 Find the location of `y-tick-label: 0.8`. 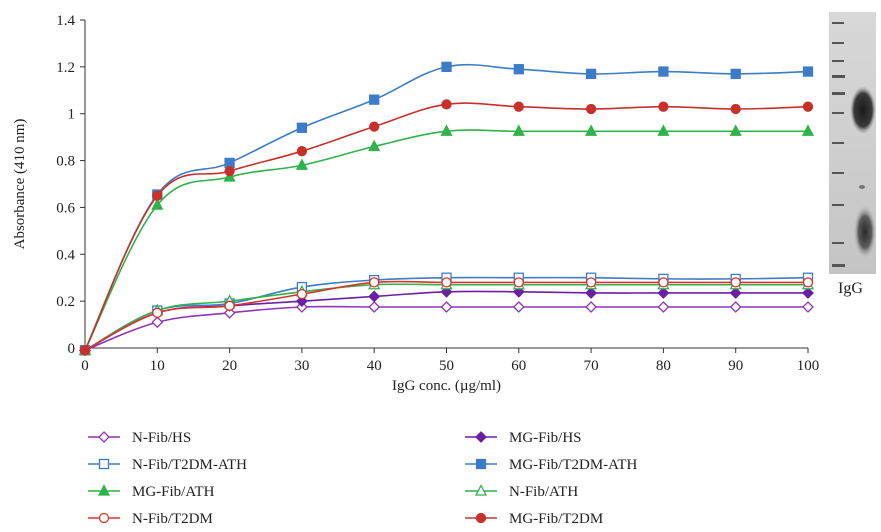

y-tick-label: 0.8 is located at coordinates (65, 162).